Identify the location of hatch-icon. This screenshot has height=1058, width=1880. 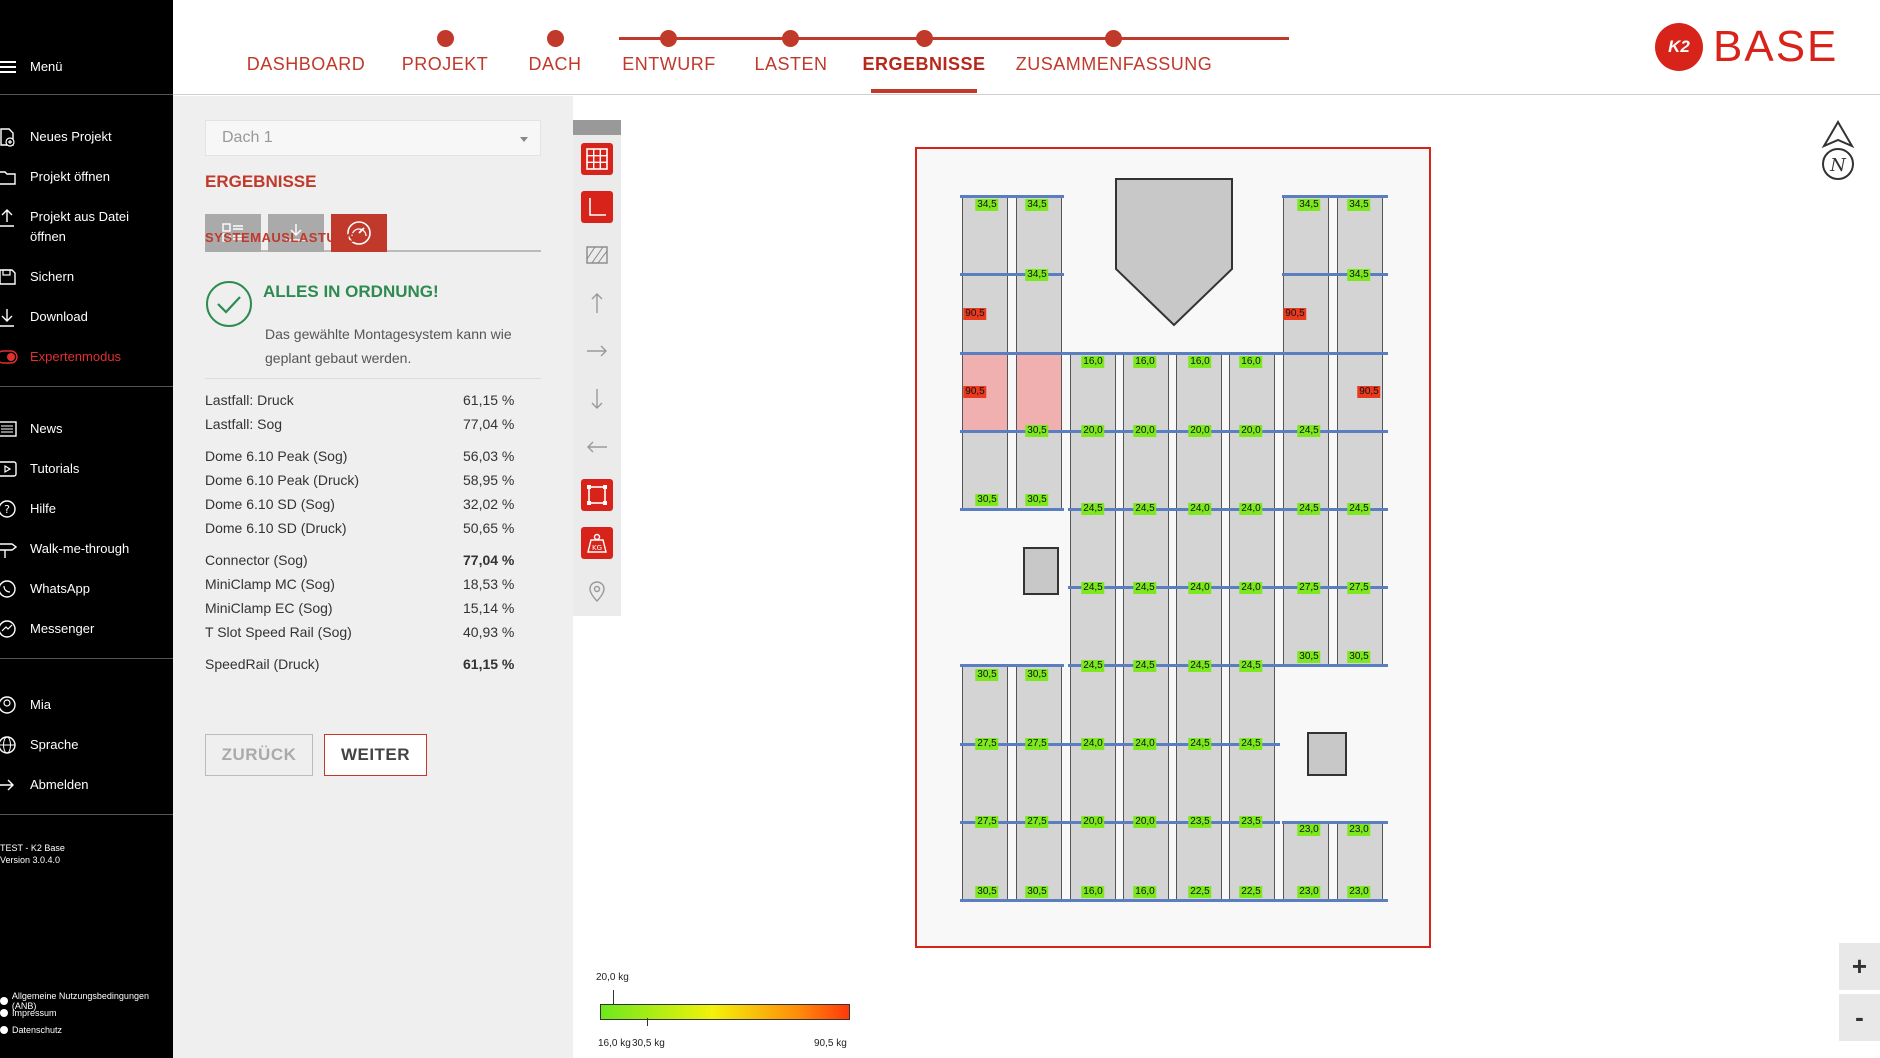
(597, 255).